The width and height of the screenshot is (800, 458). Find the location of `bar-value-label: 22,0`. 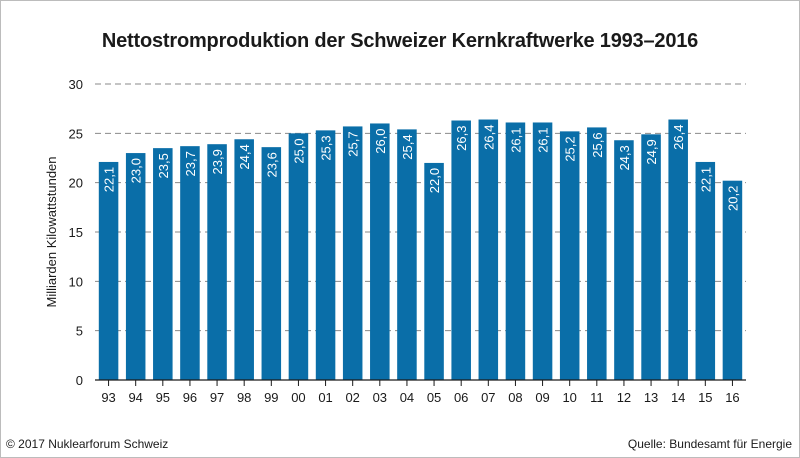

bar-value-label: 22,0 is located at coordinates (434, 180).